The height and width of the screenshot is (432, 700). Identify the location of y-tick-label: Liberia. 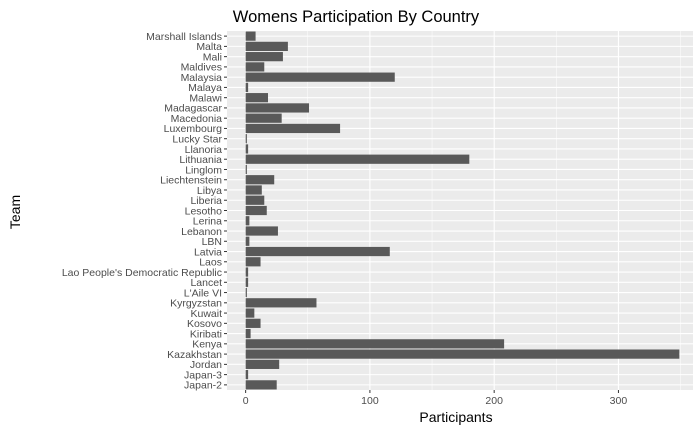
(206, 201).